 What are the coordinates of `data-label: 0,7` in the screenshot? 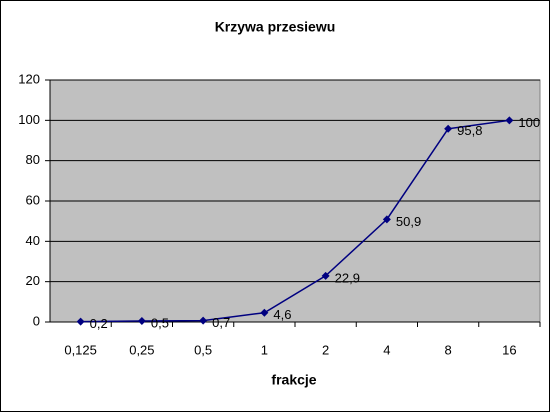 It's located at (221, 322).